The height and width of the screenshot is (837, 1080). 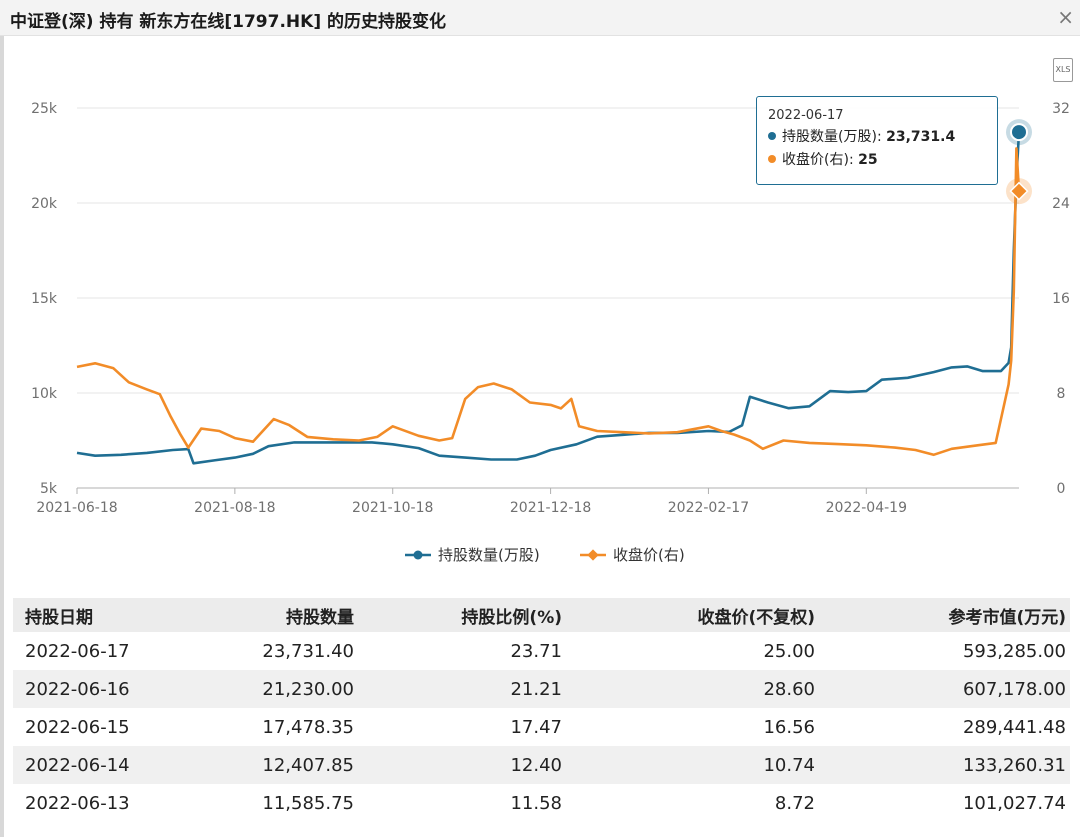 I want to click on y-left-tick-label: 5k, so click(x=49, y=489).